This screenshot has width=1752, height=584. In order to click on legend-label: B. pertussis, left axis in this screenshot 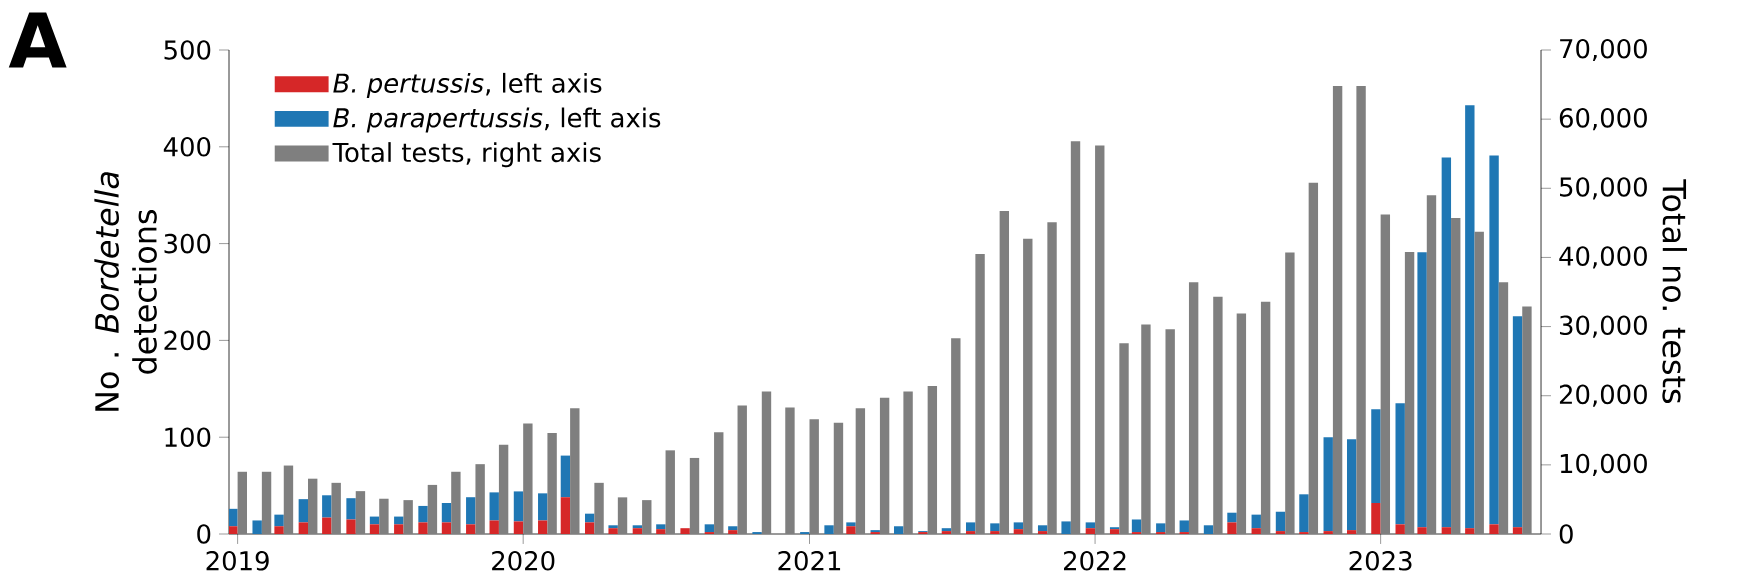, I will do `click(467, 85)`.